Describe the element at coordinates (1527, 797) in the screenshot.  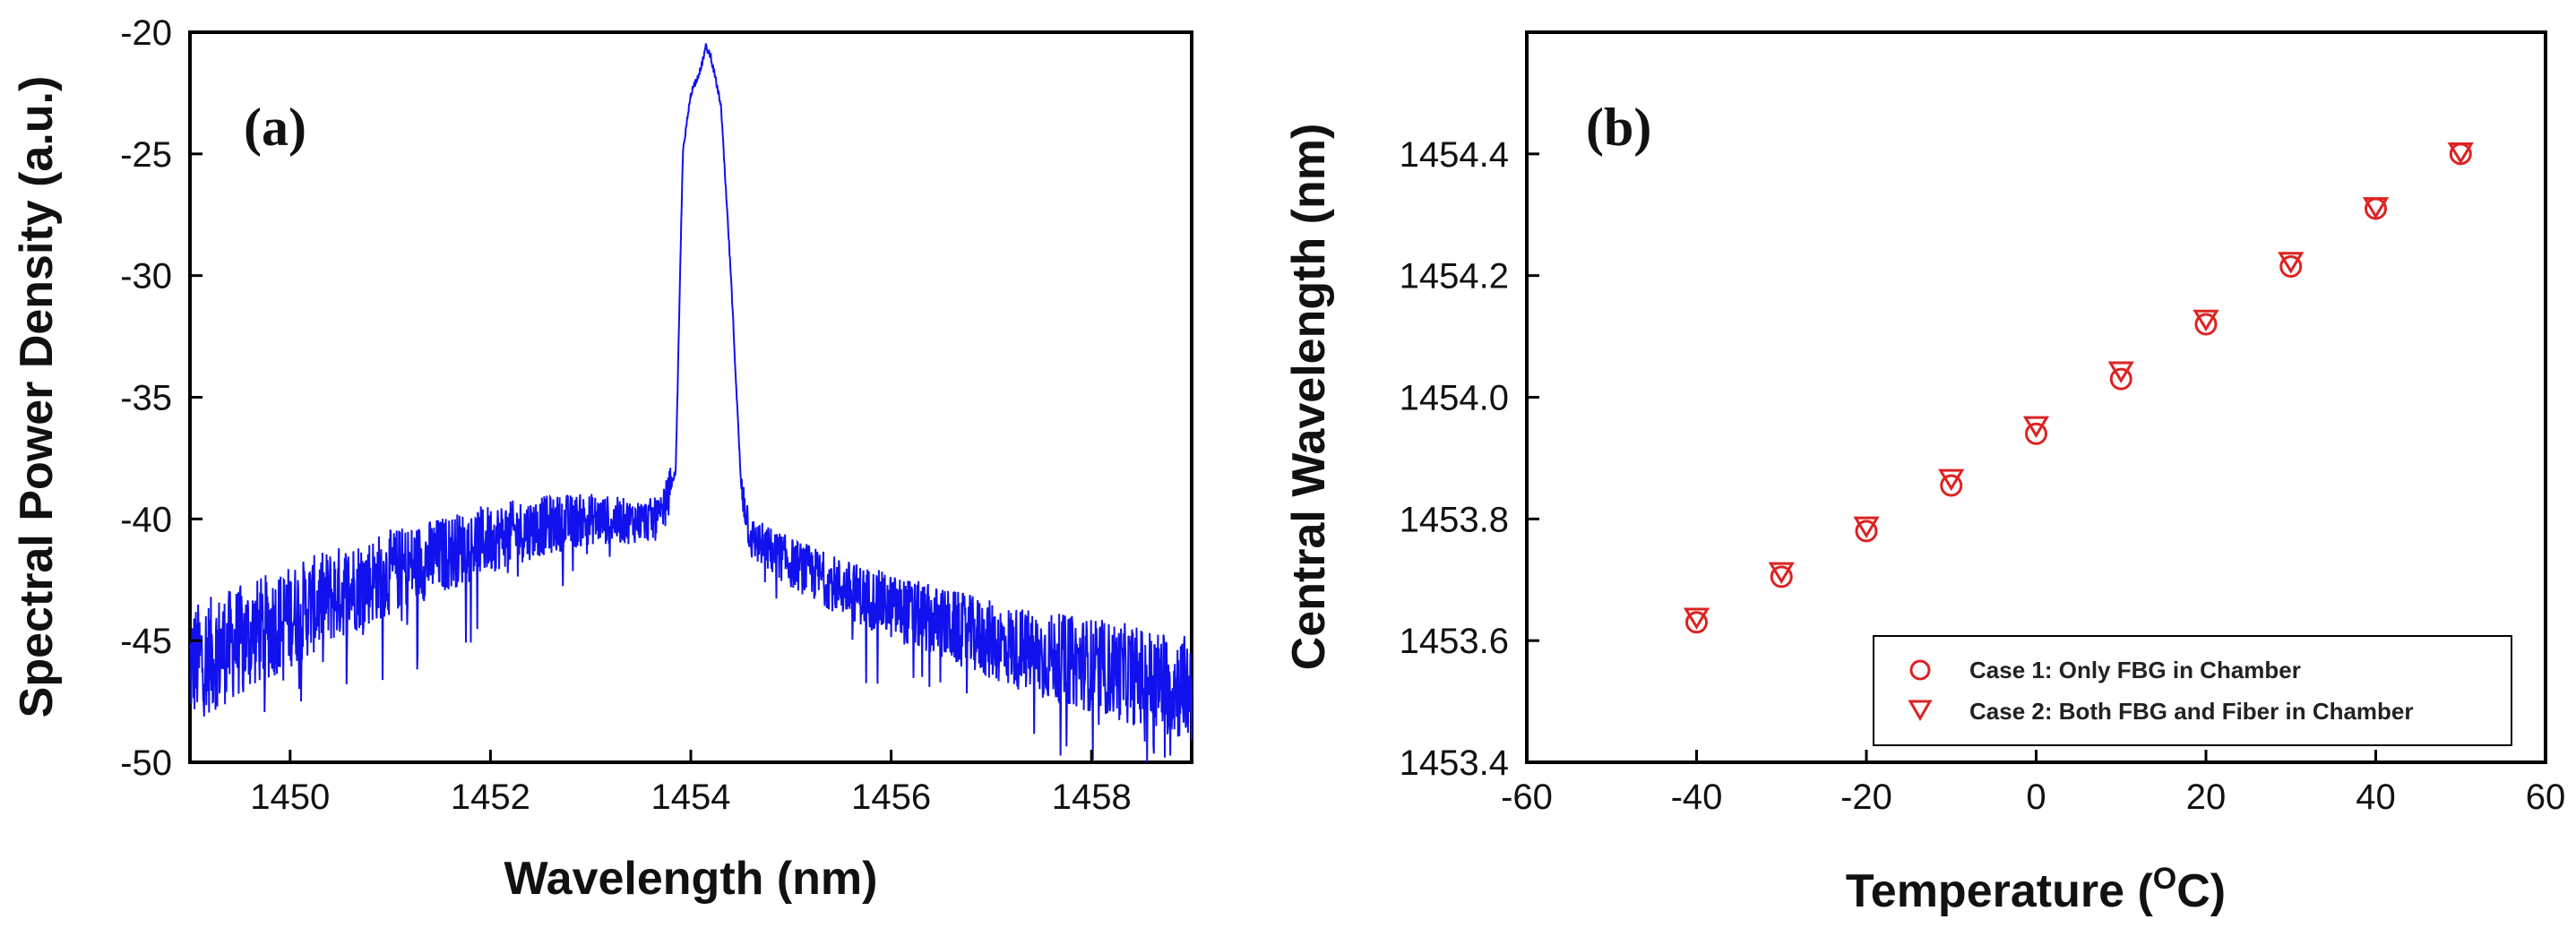
I see `panel-b-x-tick-label: -60` at that location.